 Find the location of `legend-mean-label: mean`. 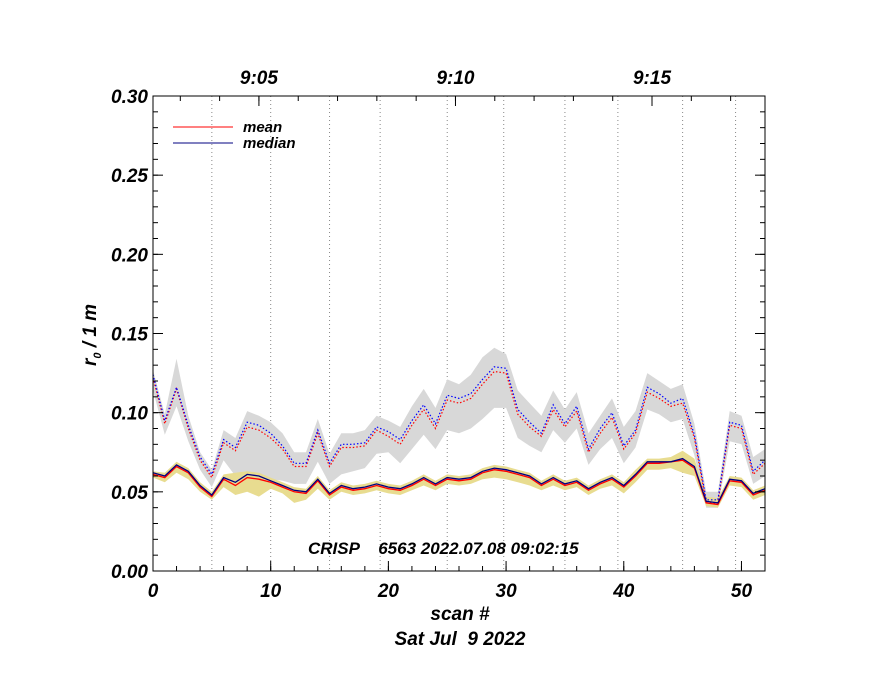

legend-mean-label: mean is located at coordinates (262, 127).